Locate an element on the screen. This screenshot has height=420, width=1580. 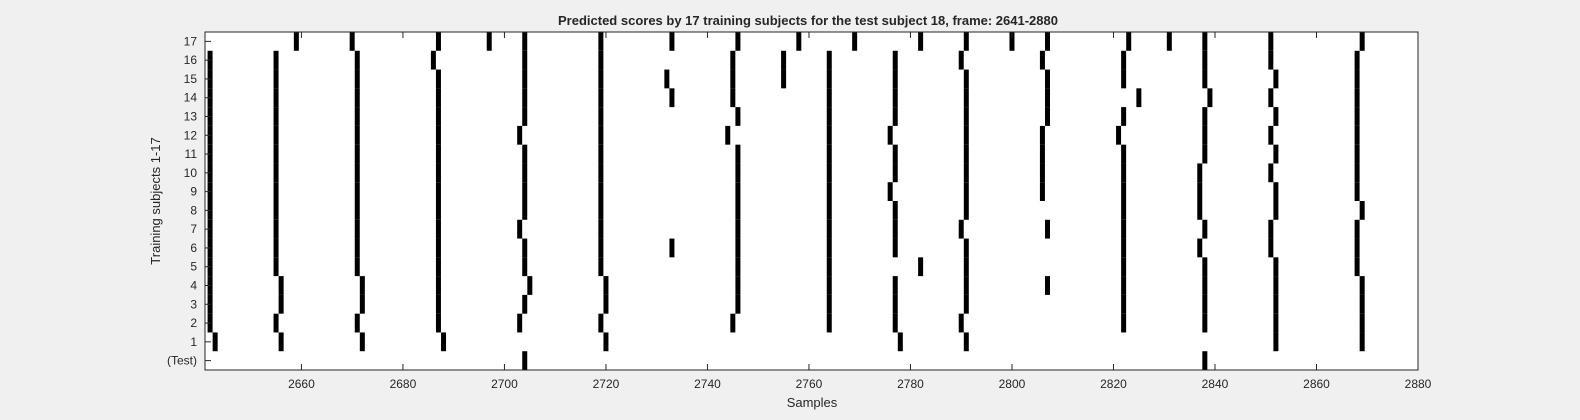
x-tick-label: 2760 is located at coordinates (809, 384).